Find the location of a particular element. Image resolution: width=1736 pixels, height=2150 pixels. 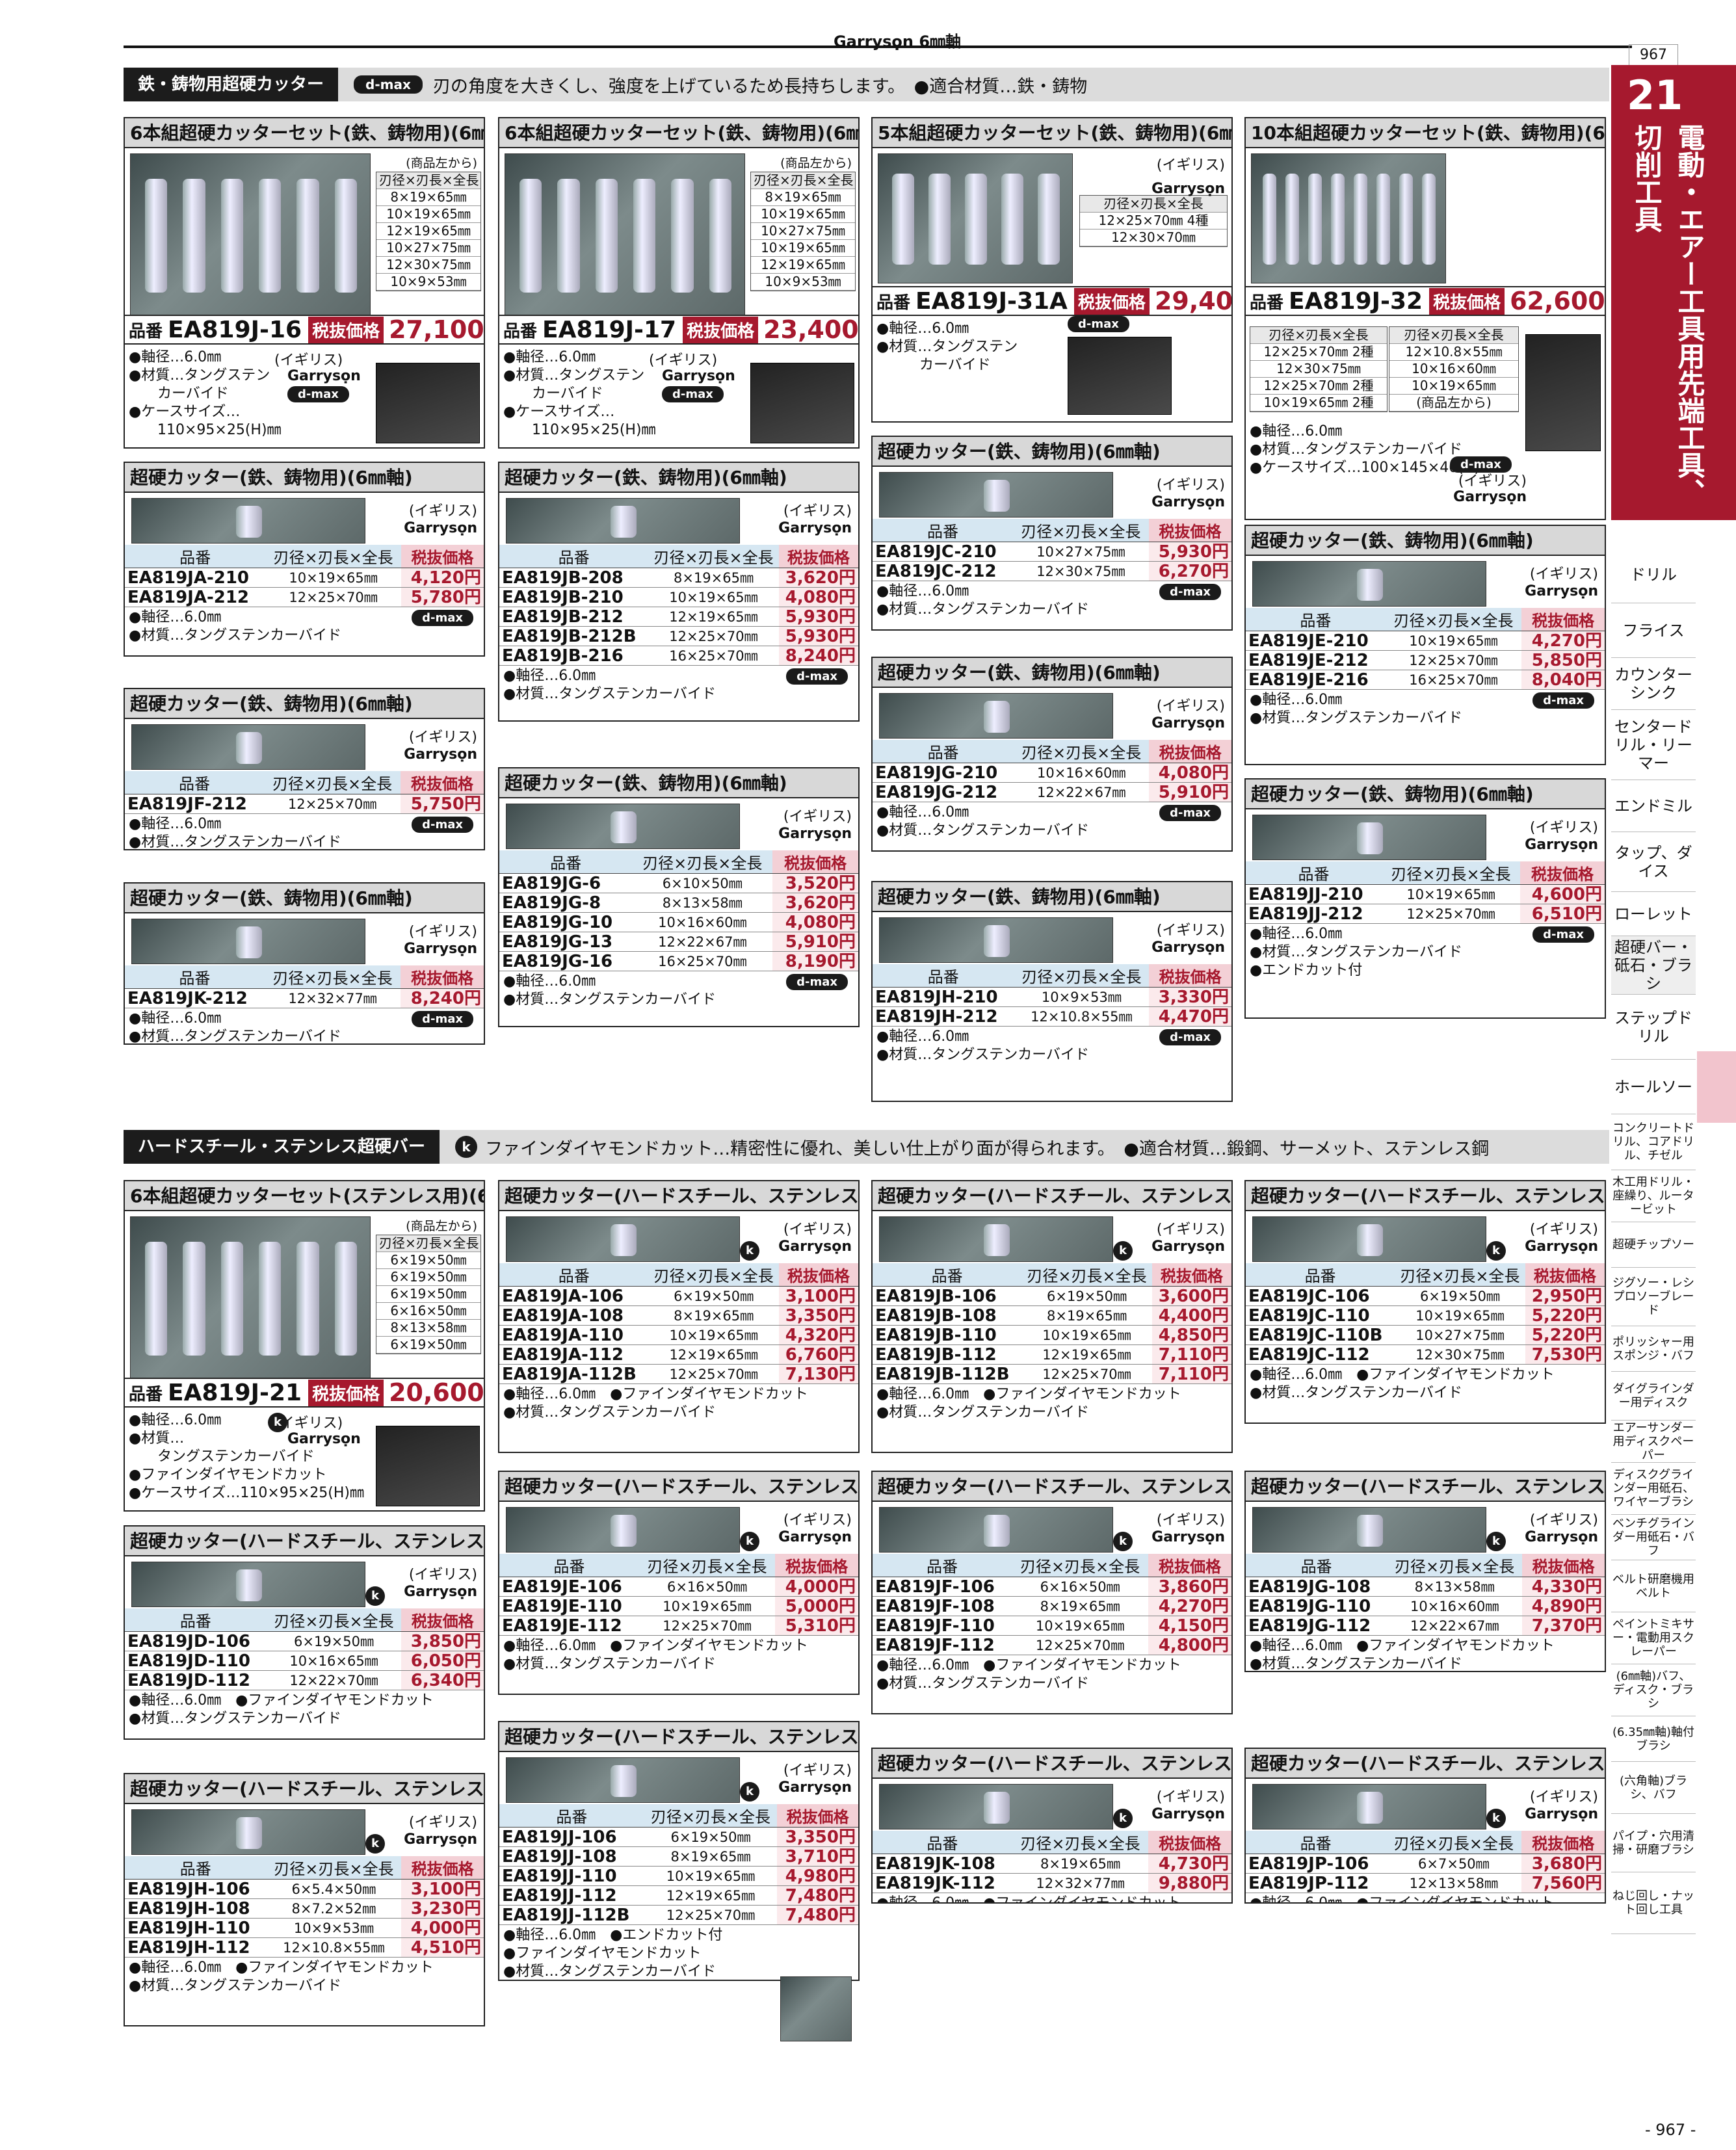

product-code: EA819JJ-112 is located at coordinates (571, 1896).